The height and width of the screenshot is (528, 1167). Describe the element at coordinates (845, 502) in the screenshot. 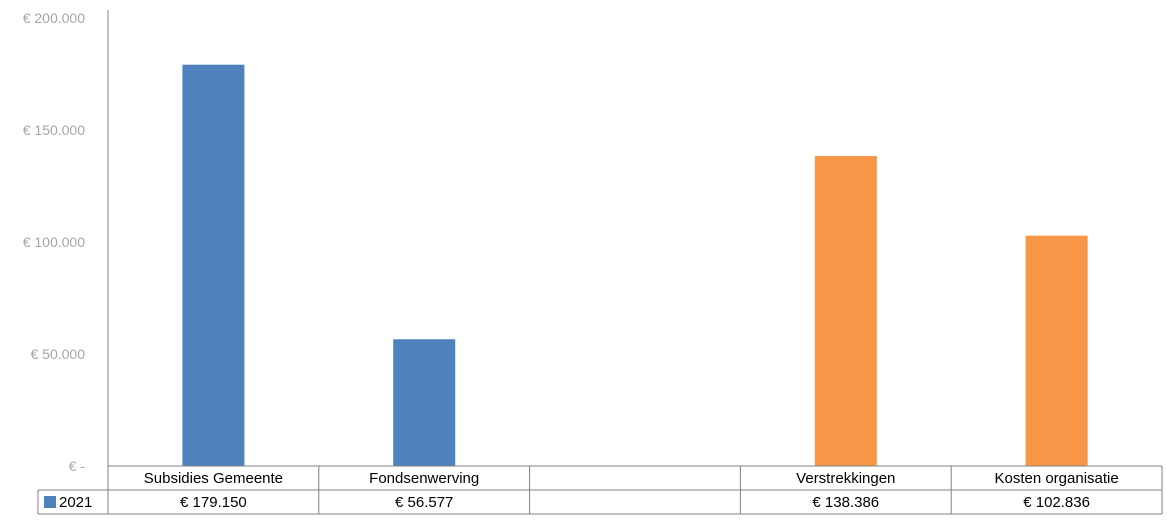

I see `value-label: € 138.386` at that location.